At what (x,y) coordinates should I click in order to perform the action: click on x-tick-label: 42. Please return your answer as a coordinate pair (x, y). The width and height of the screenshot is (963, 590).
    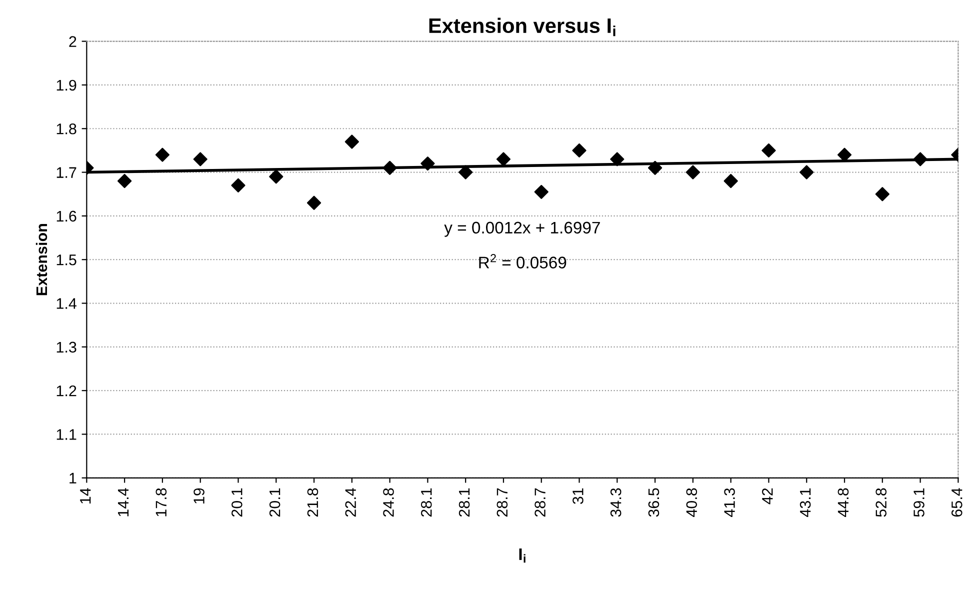
    Looking at the image, I should click on (767, 496).